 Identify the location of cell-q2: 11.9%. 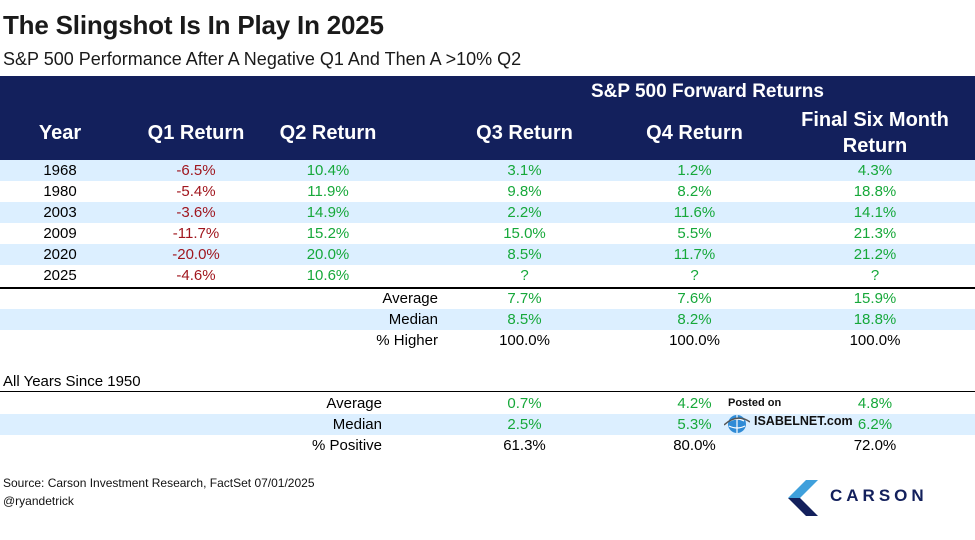
(328, 191).